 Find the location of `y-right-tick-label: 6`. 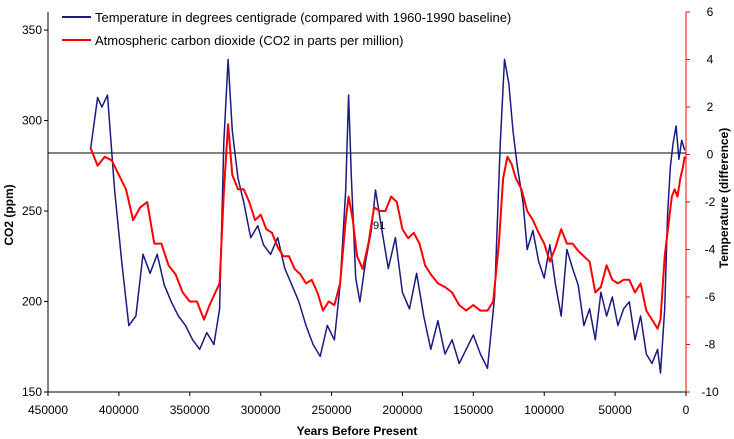

y-right-tick-label: 6 is located at coordinates (710, 12).